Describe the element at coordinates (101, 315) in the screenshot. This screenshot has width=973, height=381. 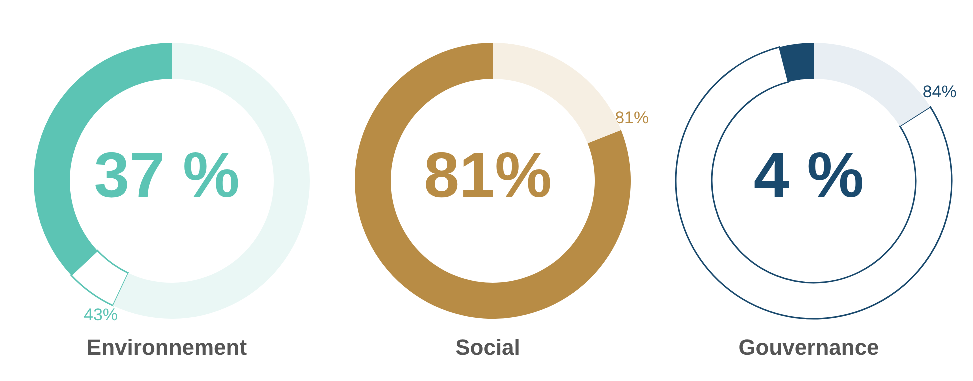
I see `text: 43%` at that location.